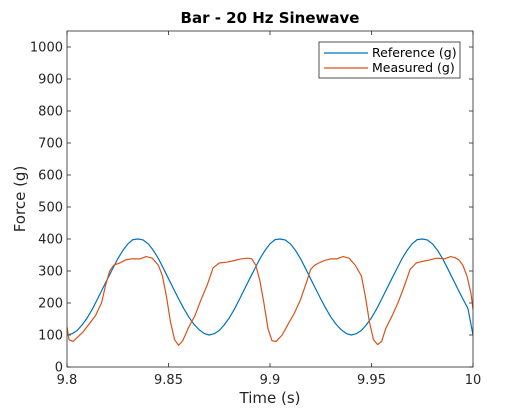  Describe the element at coordinates (50, 336) in the screenshot. I see `y-tick-label: 100` at that location.